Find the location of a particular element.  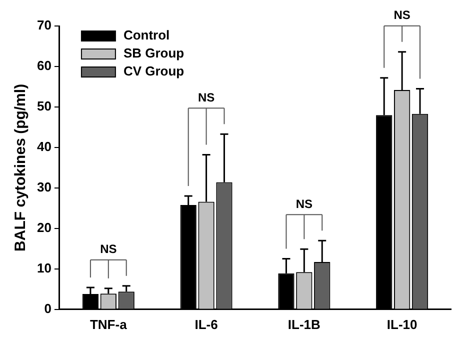

legend-label: Control is located at coordinates (146, 35).